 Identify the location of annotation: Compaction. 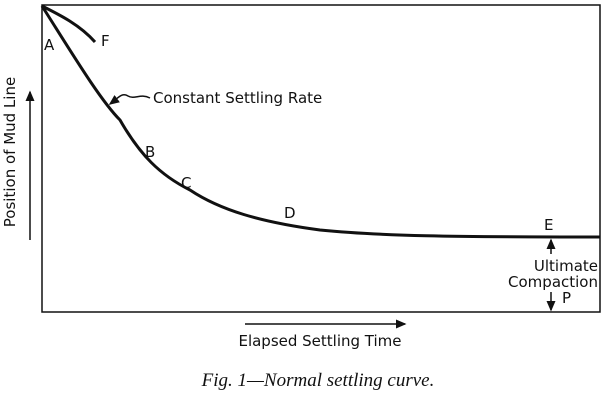
(553, 282).